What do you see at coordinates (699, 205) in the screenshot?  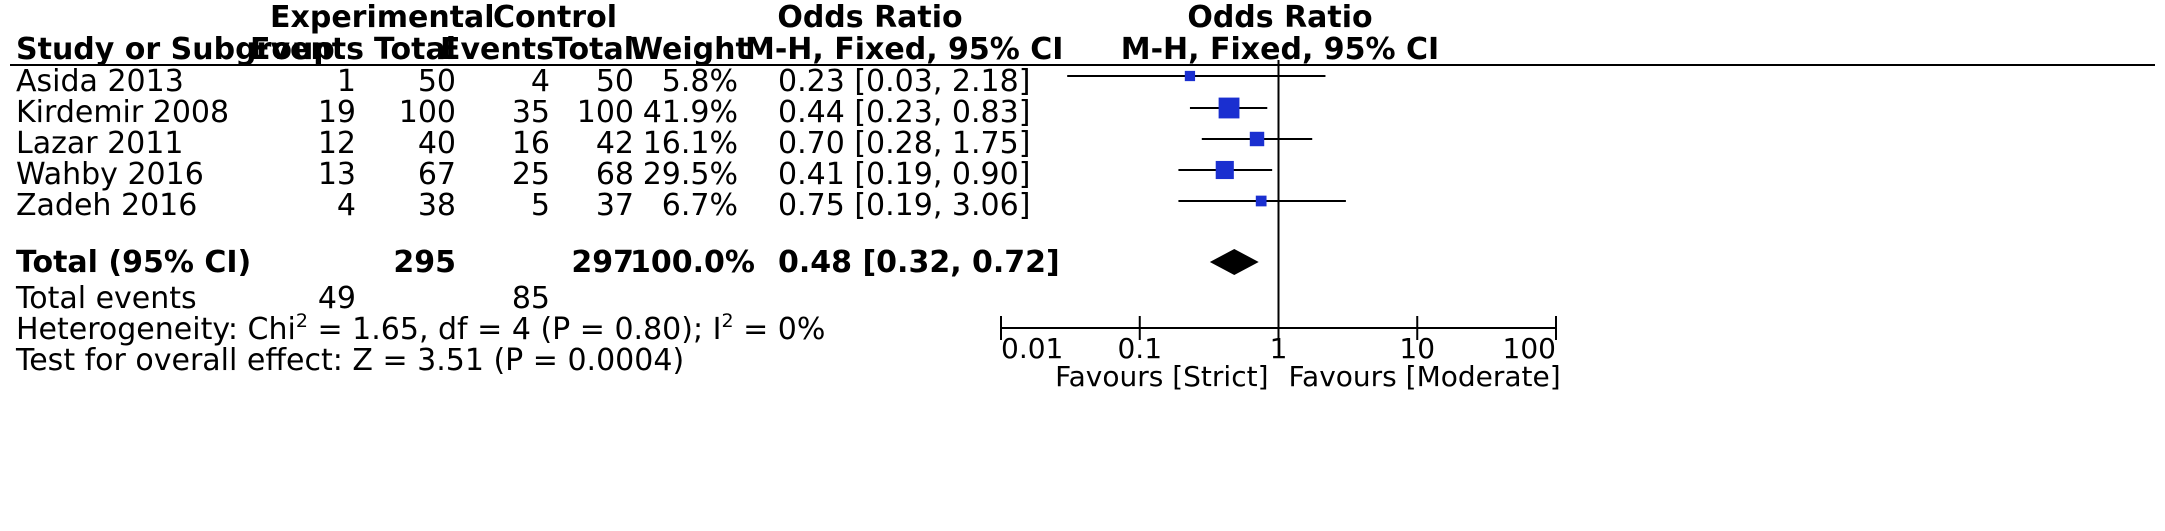 I see `weight-value: 6.7%` at bounding box center [699, 205].